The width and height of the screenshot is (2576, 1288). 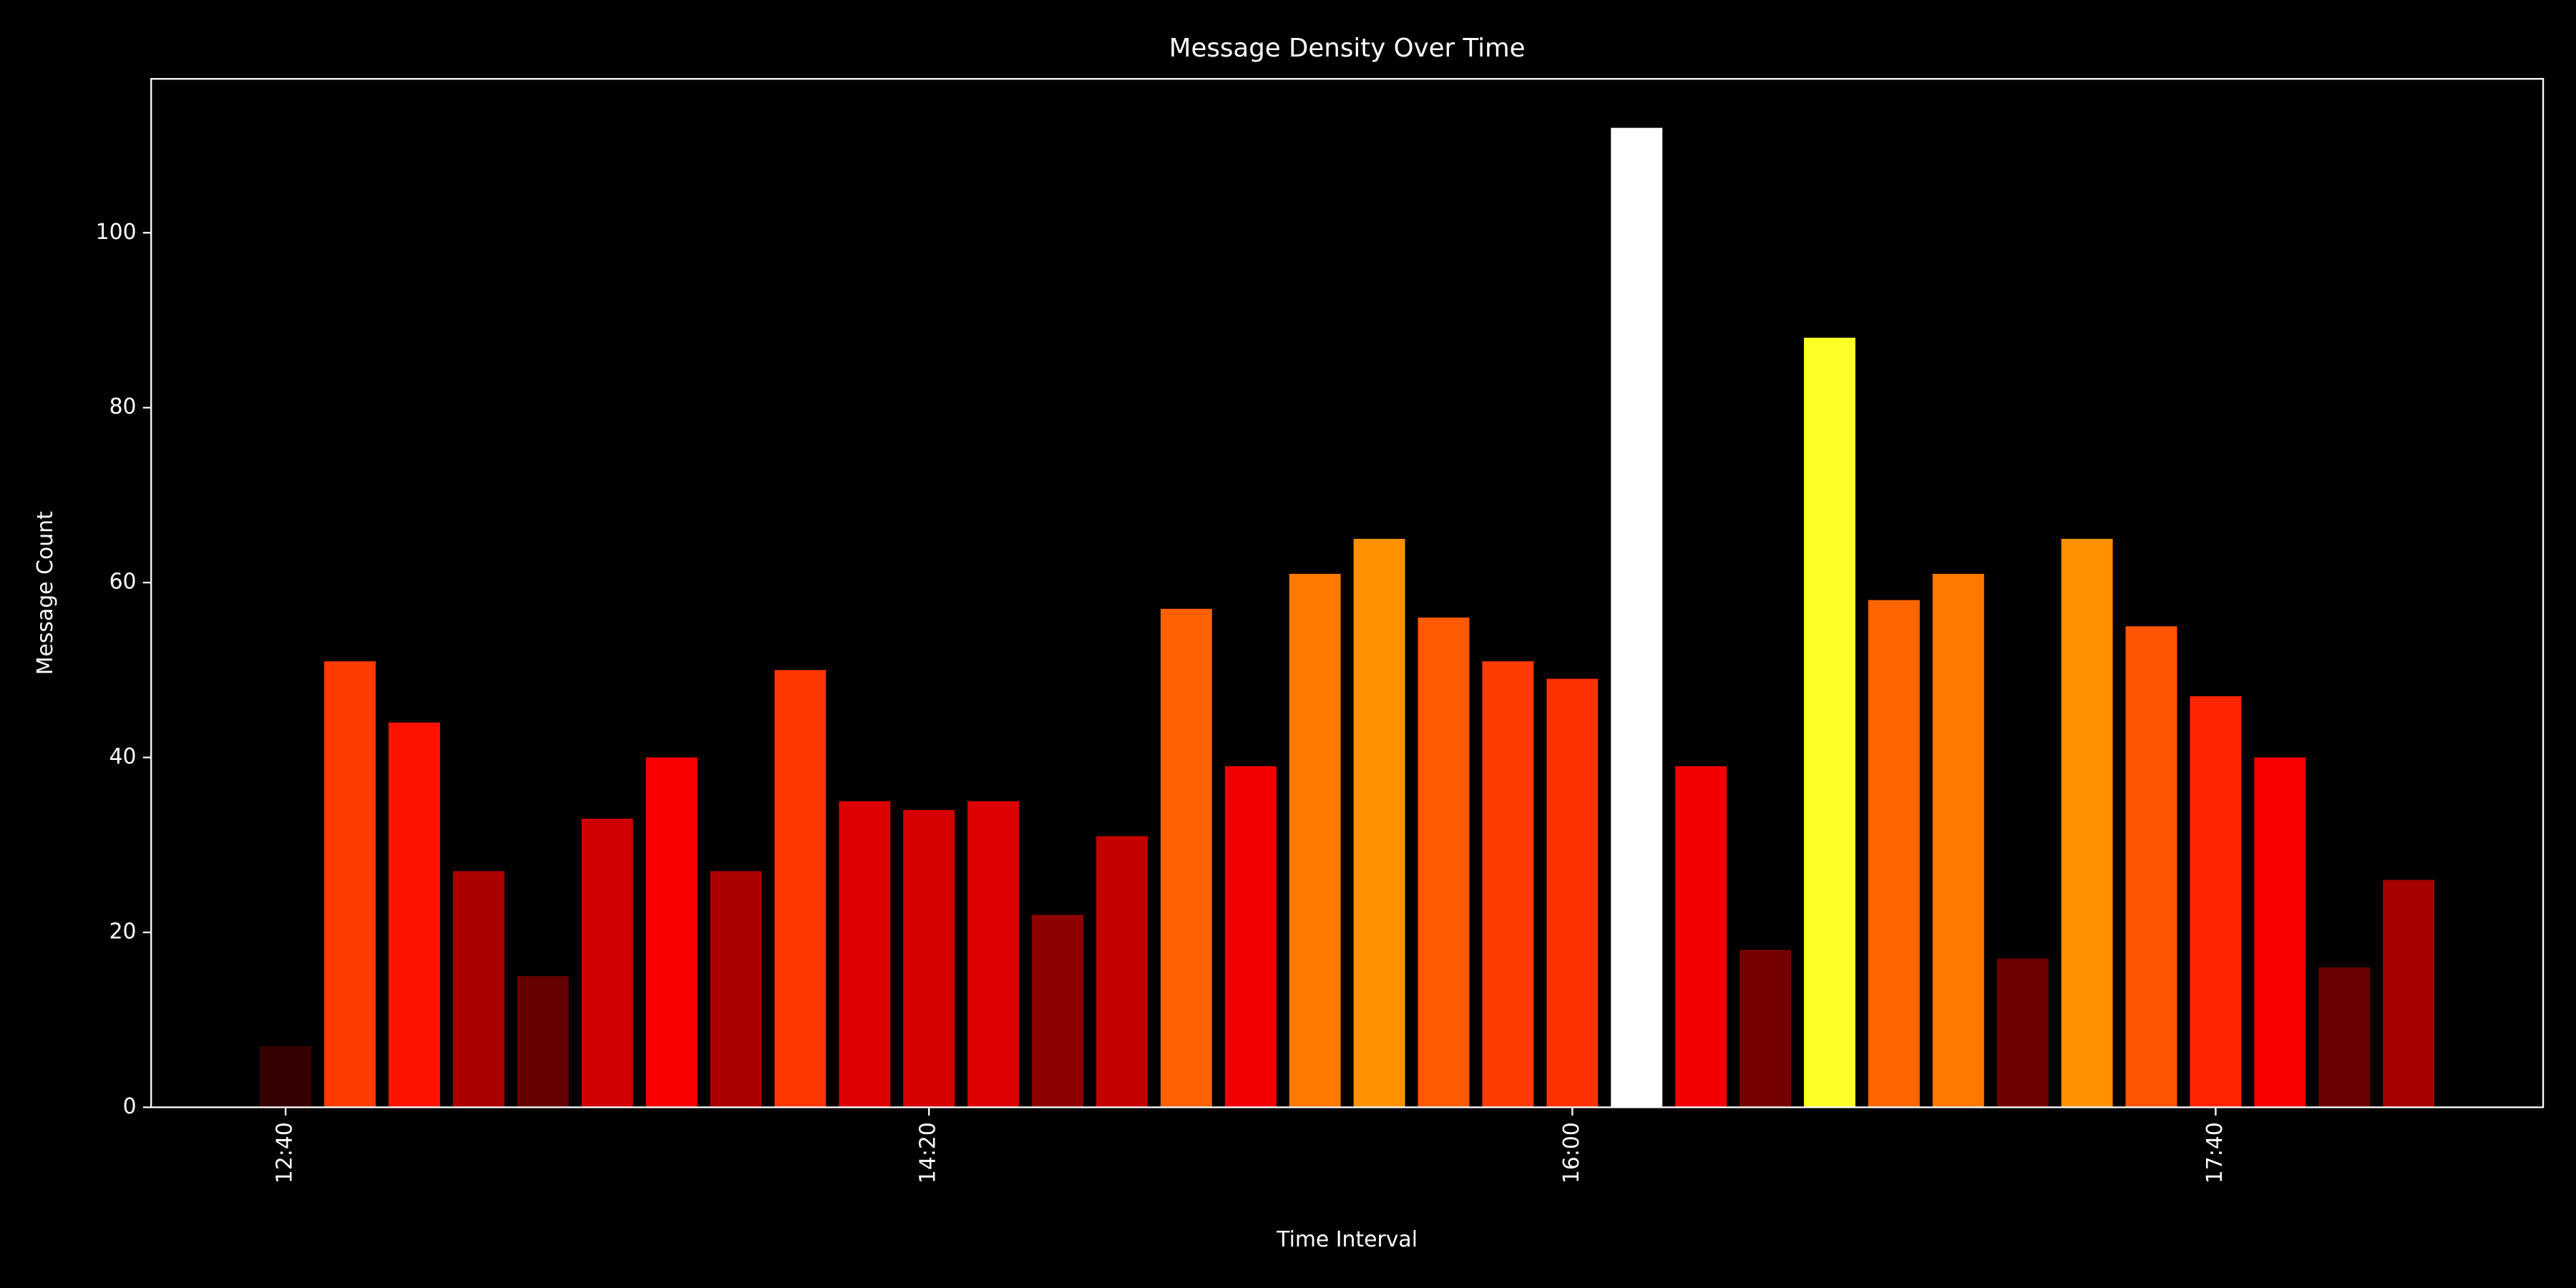 What do you see at coordinates (1571, 1153) in the screenshot?
I see `x-tick-label: 16:00` at bounding box center [1571, 1153].